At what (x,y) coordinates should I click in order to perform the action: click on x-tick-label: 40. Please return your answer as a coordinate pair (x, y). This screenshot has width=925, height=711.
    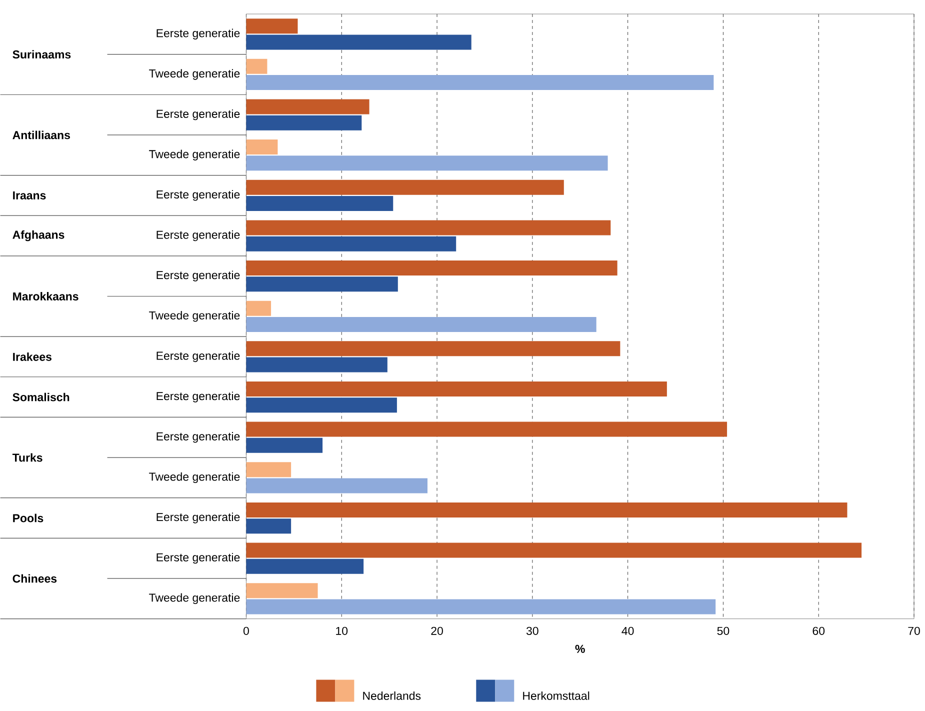
    Looking at the image, I should click on (628, 631).